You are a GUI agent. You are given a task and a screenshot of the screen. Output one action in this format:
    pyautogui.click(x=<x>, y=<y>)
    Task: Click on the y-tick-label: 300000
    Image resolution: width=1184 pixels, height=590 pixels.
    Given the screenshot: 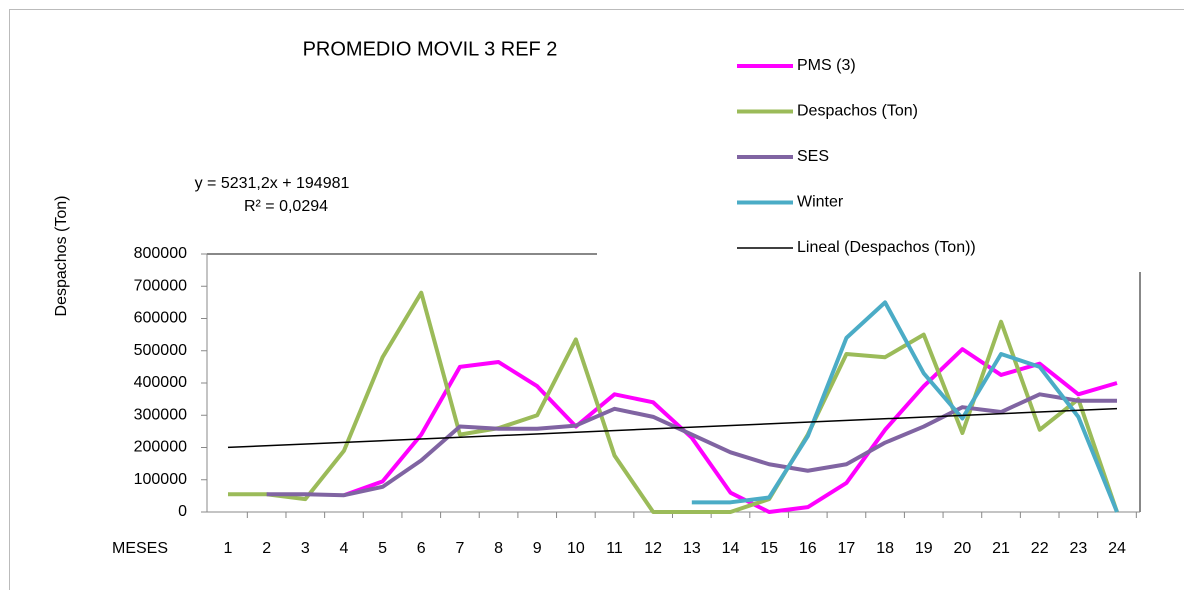 What is the action you would take?
    pyautogui.click(x=160, y=414)
    